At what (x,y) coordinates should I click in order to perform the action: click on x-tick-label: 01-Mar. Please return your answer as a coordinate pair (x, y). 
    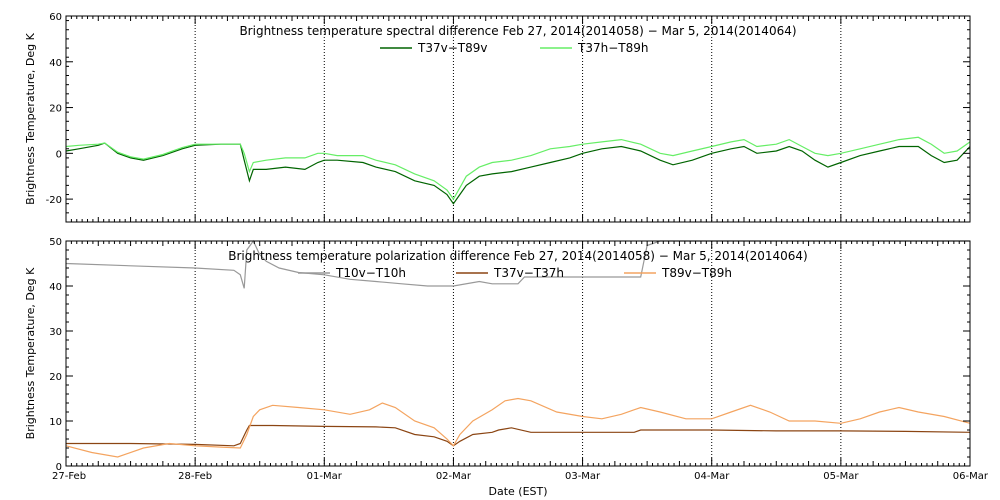
    Looking at the image, I should click on (325, 476).